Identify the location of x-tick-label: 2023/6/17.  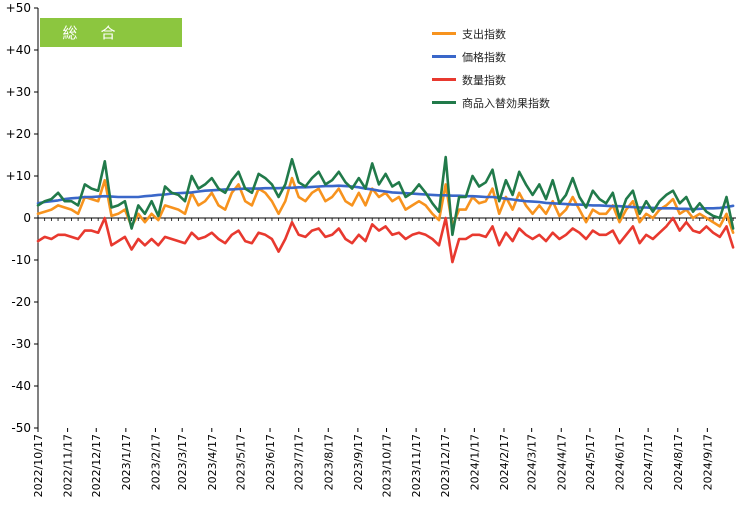
(270, 462).